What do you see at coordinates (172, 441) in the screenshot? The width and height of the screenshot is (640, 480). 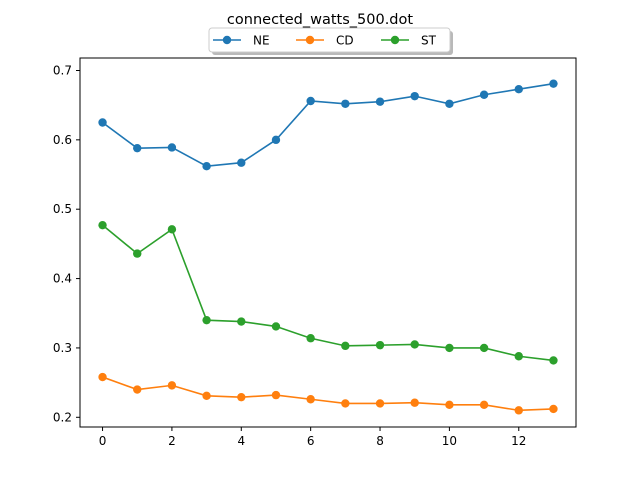 I see `x-tick-label: 2` at bounding box center [172, 441].